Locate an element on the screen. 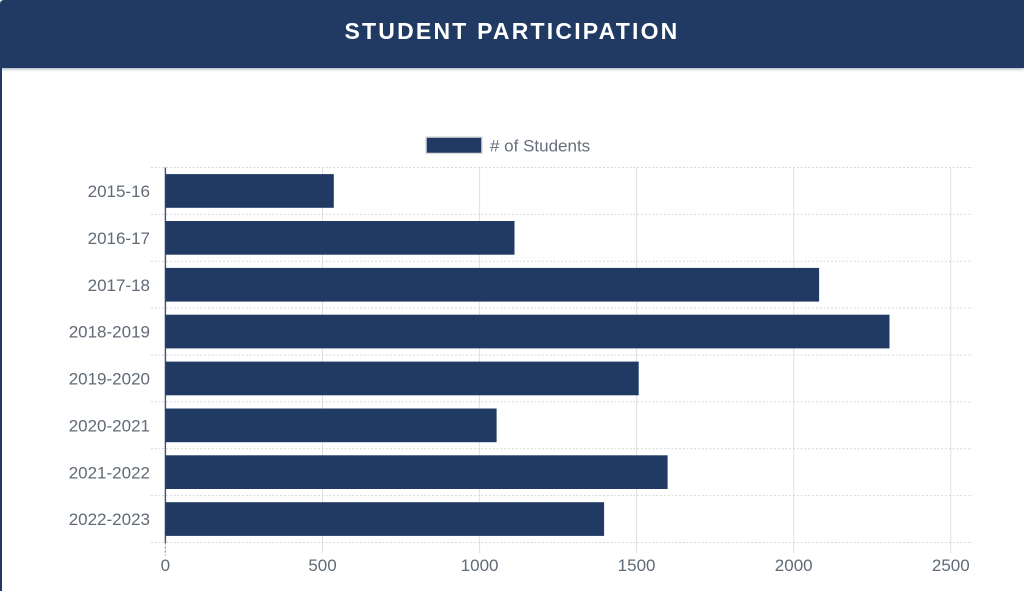 The height and width of the screenshot is (591, 1024). svg-text: 2500 is located at coordinates (951, 565).